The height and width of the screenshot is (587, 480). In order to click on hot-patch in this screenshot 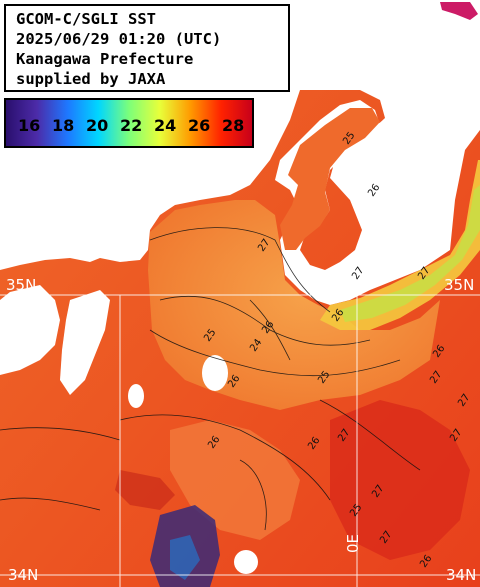, I will do `click(400, 480)`.